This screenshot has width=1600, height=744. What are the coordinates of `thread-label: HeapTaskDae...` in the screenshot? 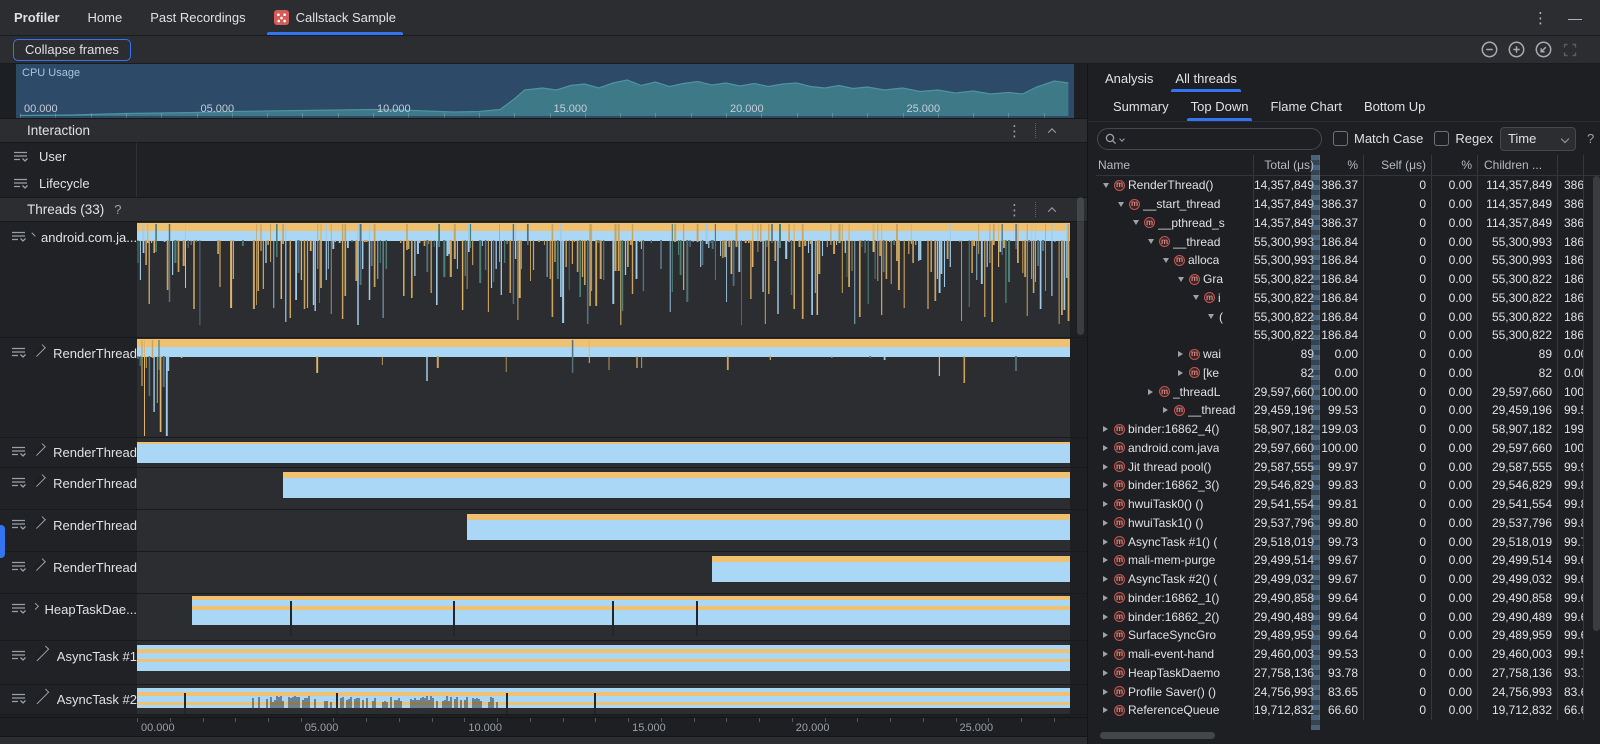 It's located at (68, 617).